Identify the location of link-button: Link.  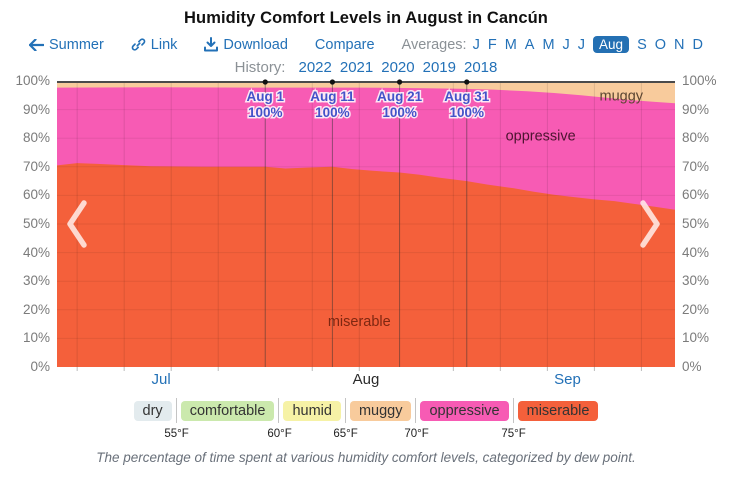
(154, 44).